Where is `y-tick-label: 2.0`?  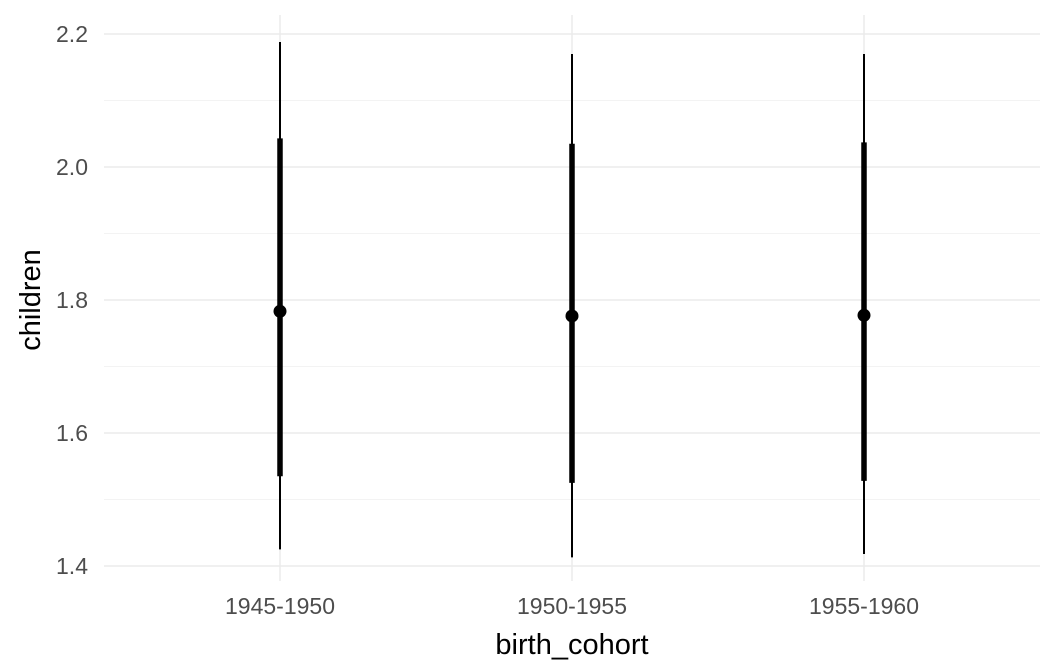
y-tick-label: 2.0 is located at coordinates (72, 167).